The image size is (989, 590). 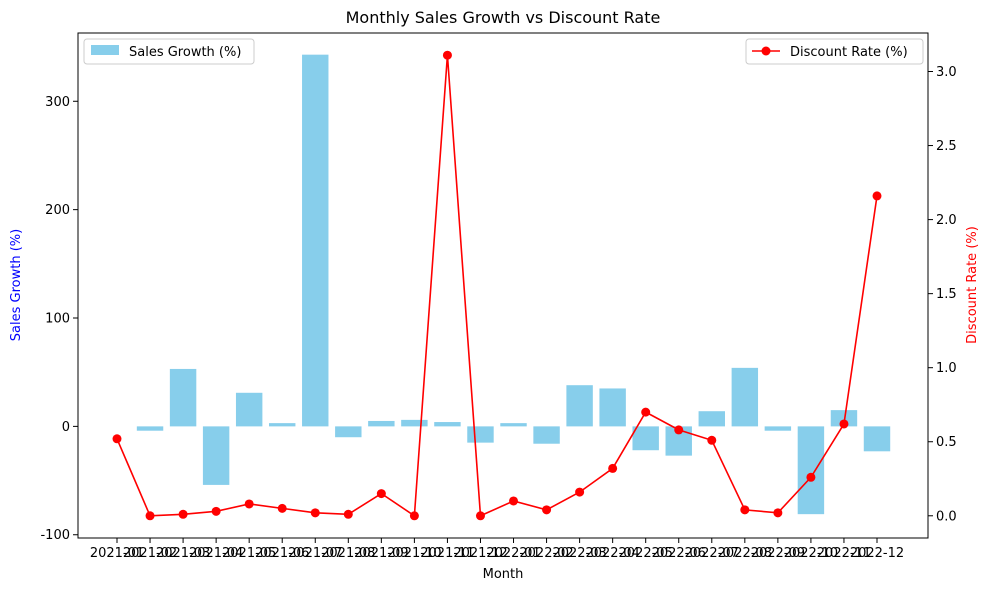 I want to click on right-axis-title: Discount Rate (%), so click(x=972, y=285).